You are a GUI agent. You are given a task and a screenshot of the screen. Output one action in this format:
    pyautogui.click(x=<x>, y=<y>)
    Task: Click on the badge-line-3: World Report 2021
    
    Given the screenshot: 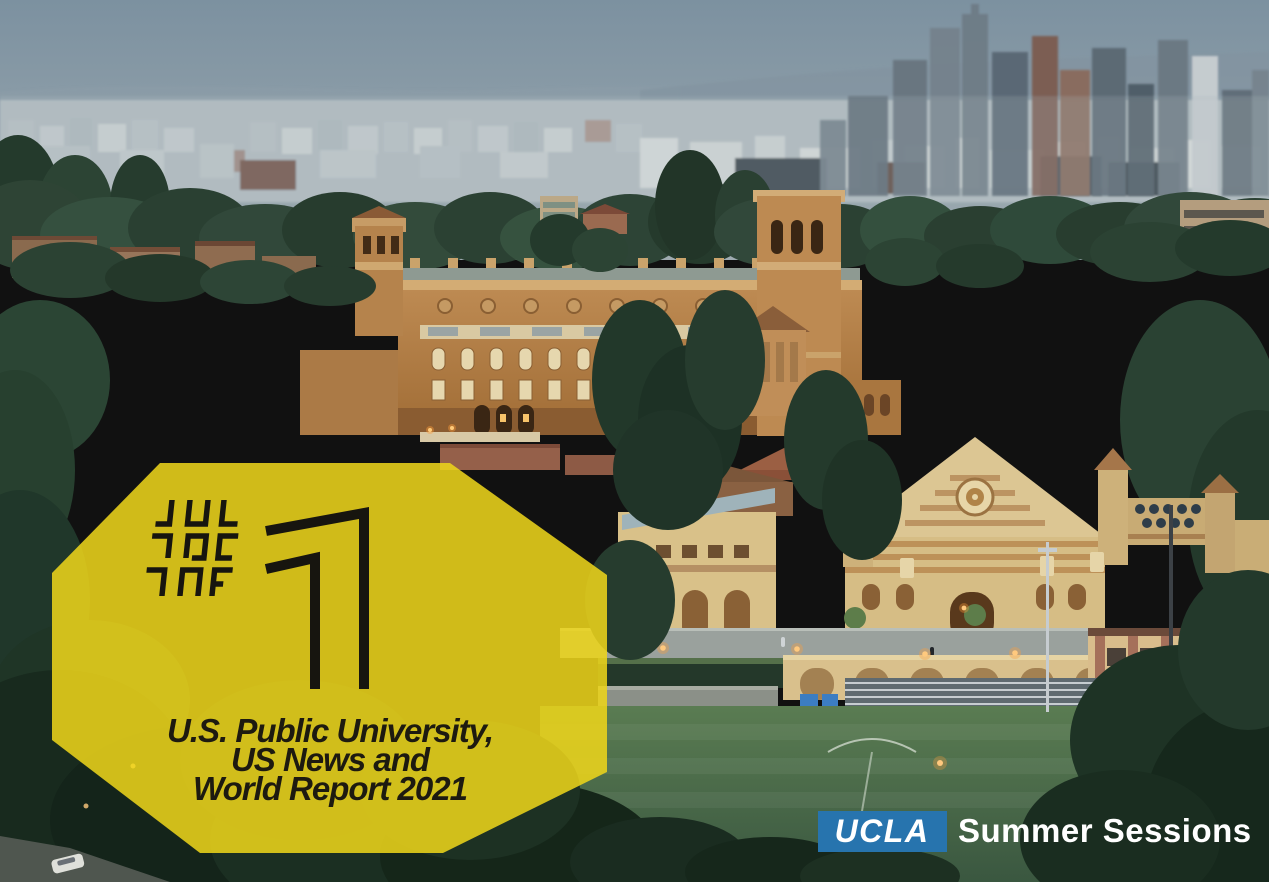 What is the action you would take?
    pyautogui.click(x=330, y=788)
    